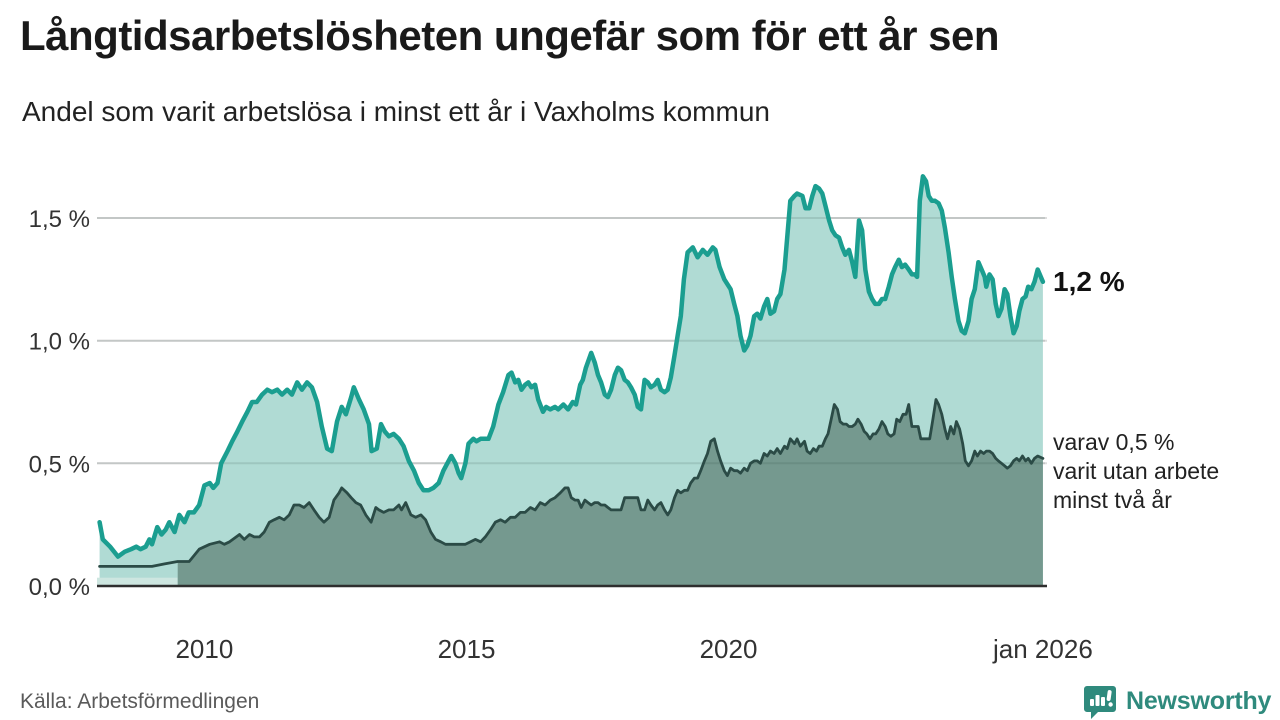 This screenshot has height=720, width=1280. I want to click on x-axis-tick-label: 2015, so click(467, 649).